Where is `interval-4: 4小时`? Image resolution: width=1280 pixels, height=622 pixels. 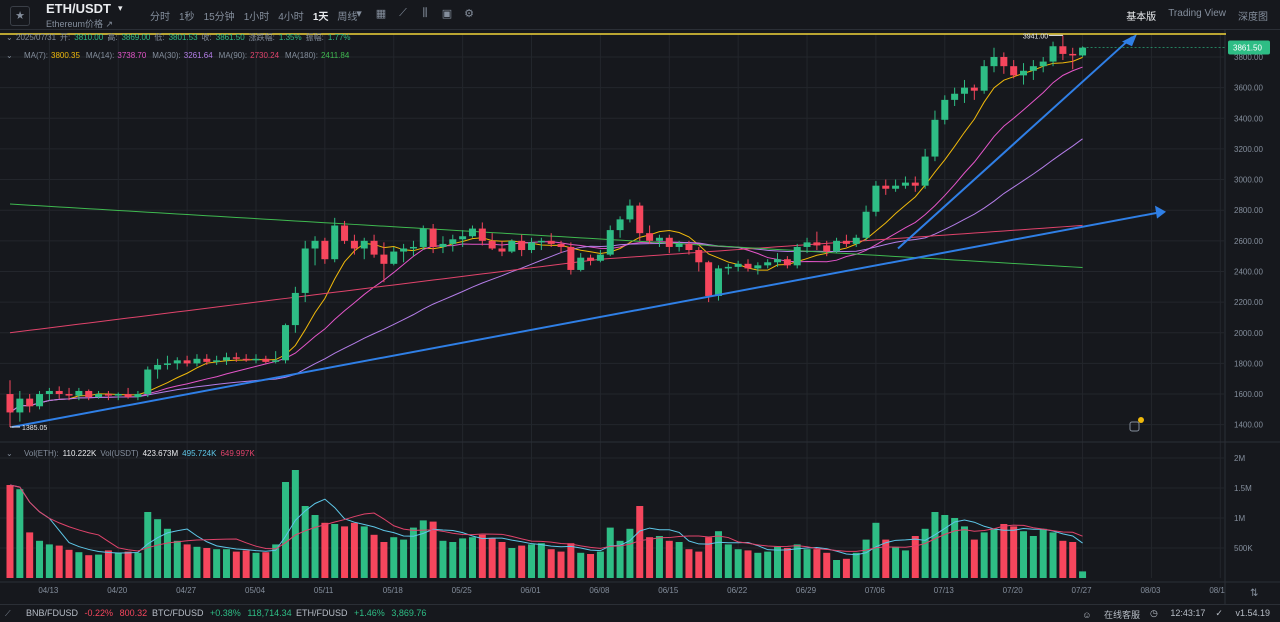
interval-4: 4小时 is located at coordinates (291, 17).